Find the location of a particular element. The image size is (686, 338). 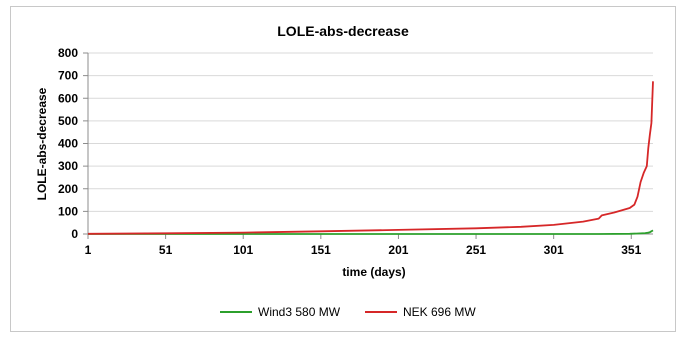

legend-label: NEK 696 MW is located at coordinates (439, 312).